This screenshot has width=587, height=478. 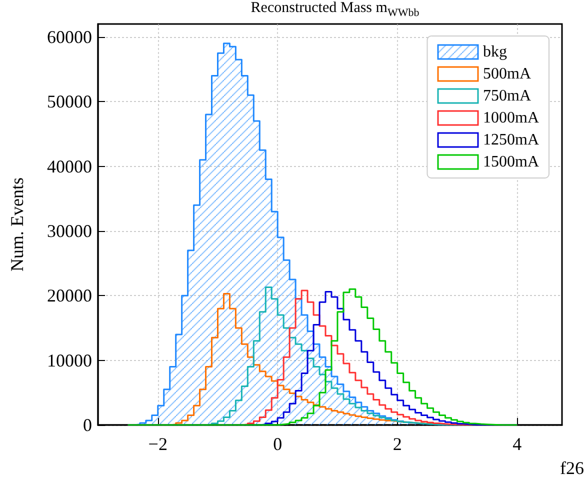 I want to click on legend-label: 750mA, so click(x=507, y=96).